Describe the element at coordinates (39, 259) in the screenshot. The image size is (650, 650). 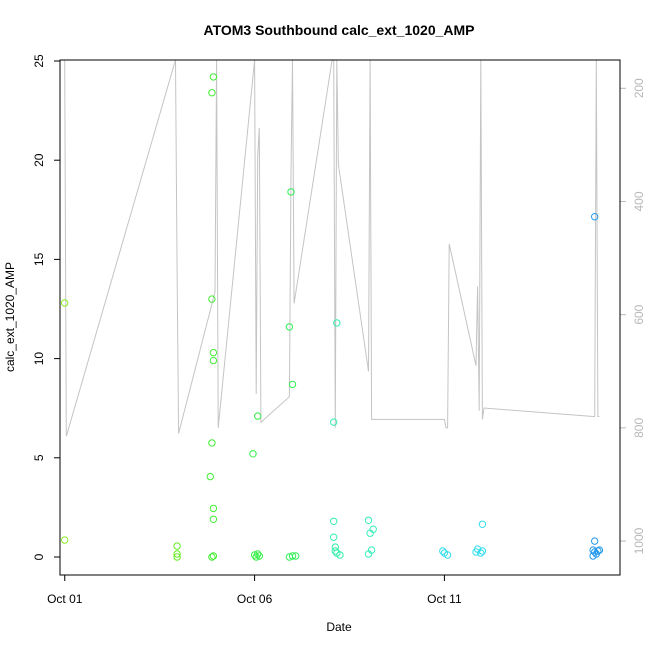
I see `y-tick-label: 15` at that location.